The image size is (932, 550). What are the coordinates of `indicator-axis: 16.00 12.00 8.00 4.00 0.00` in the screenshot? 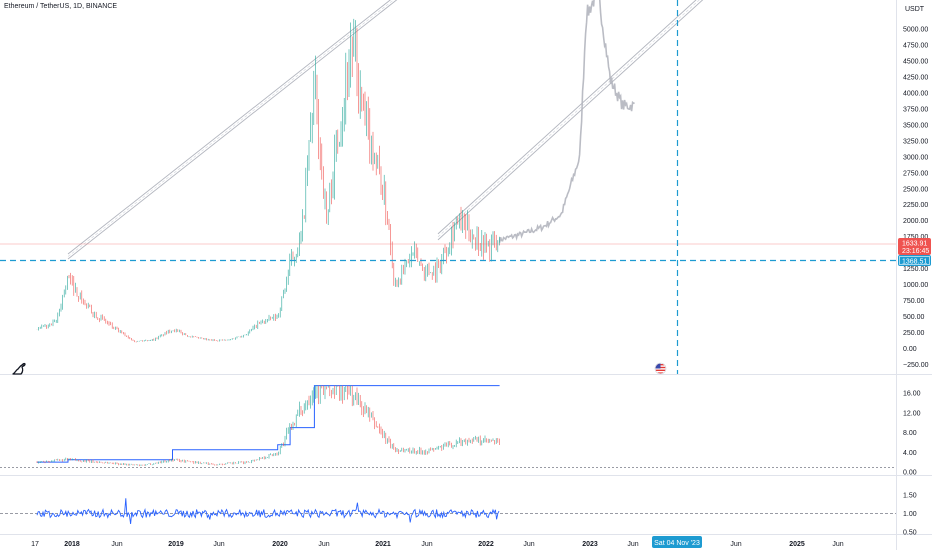 It's located at (912, 434).